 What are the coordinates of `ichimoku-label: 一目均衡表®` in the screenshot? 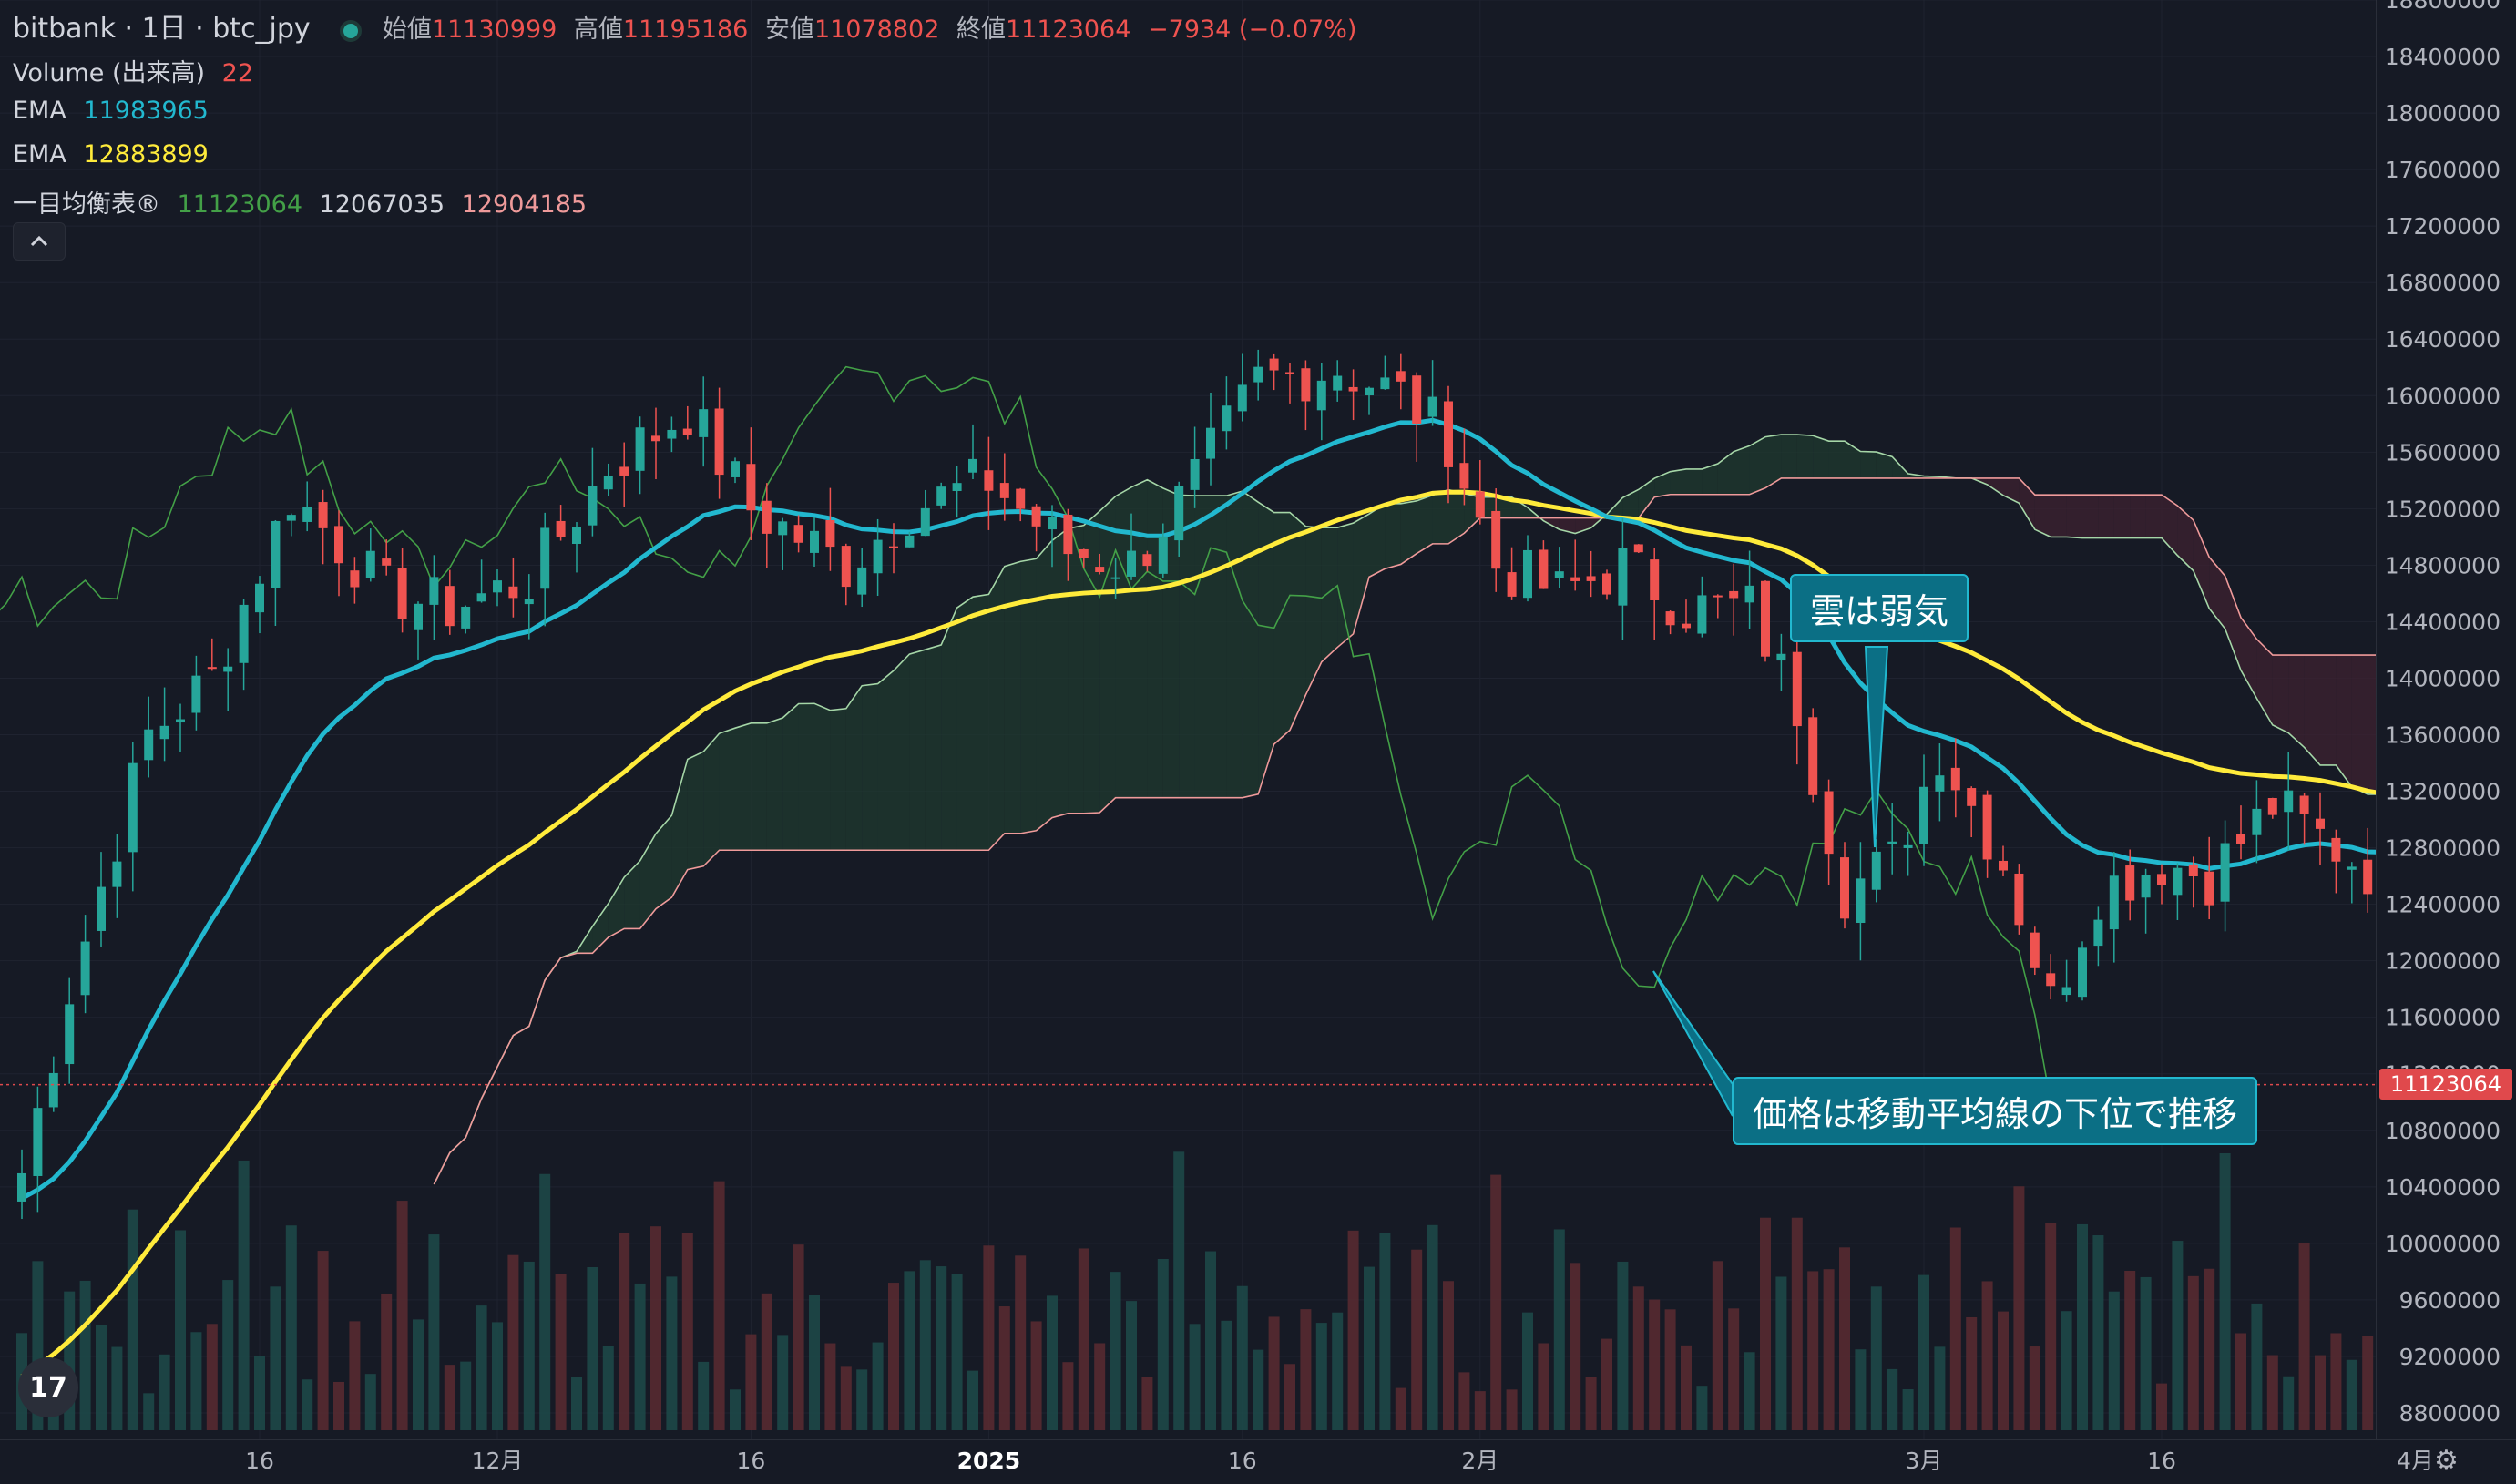 It's located at (86, 204).